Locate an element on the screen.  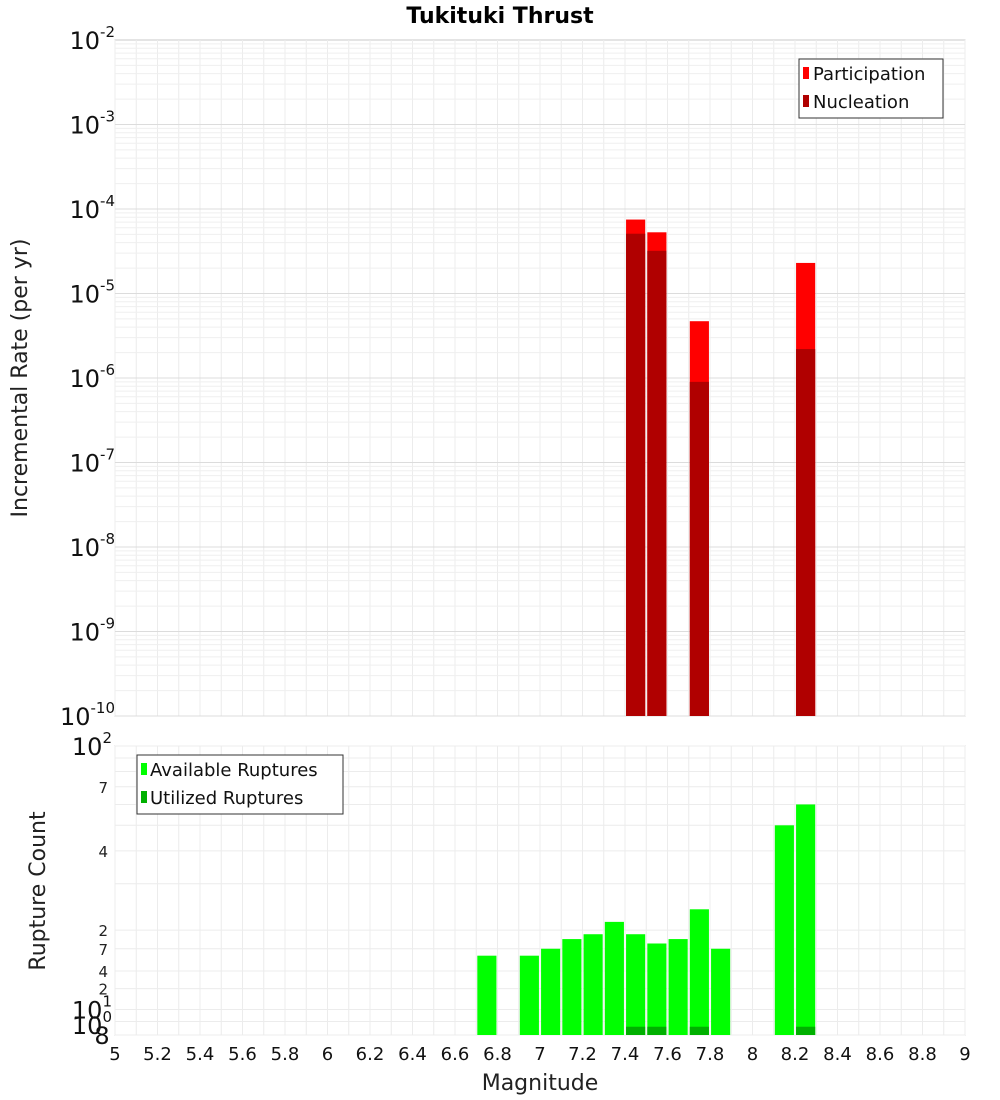
x-tick-label: 5.4 is located at coordinates (200, 1054).